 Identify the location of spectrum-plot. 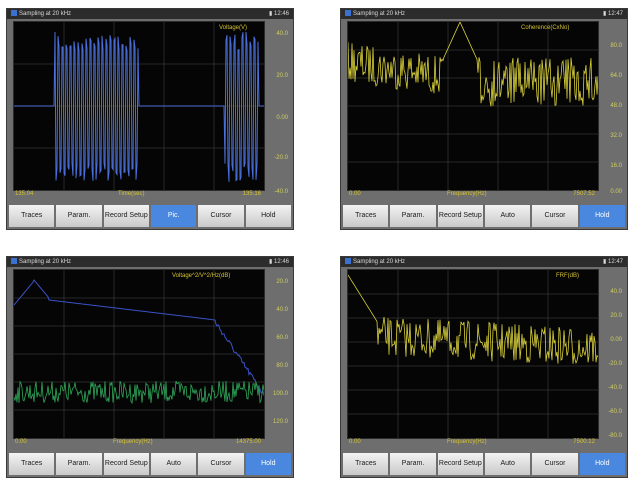
(139, 354).